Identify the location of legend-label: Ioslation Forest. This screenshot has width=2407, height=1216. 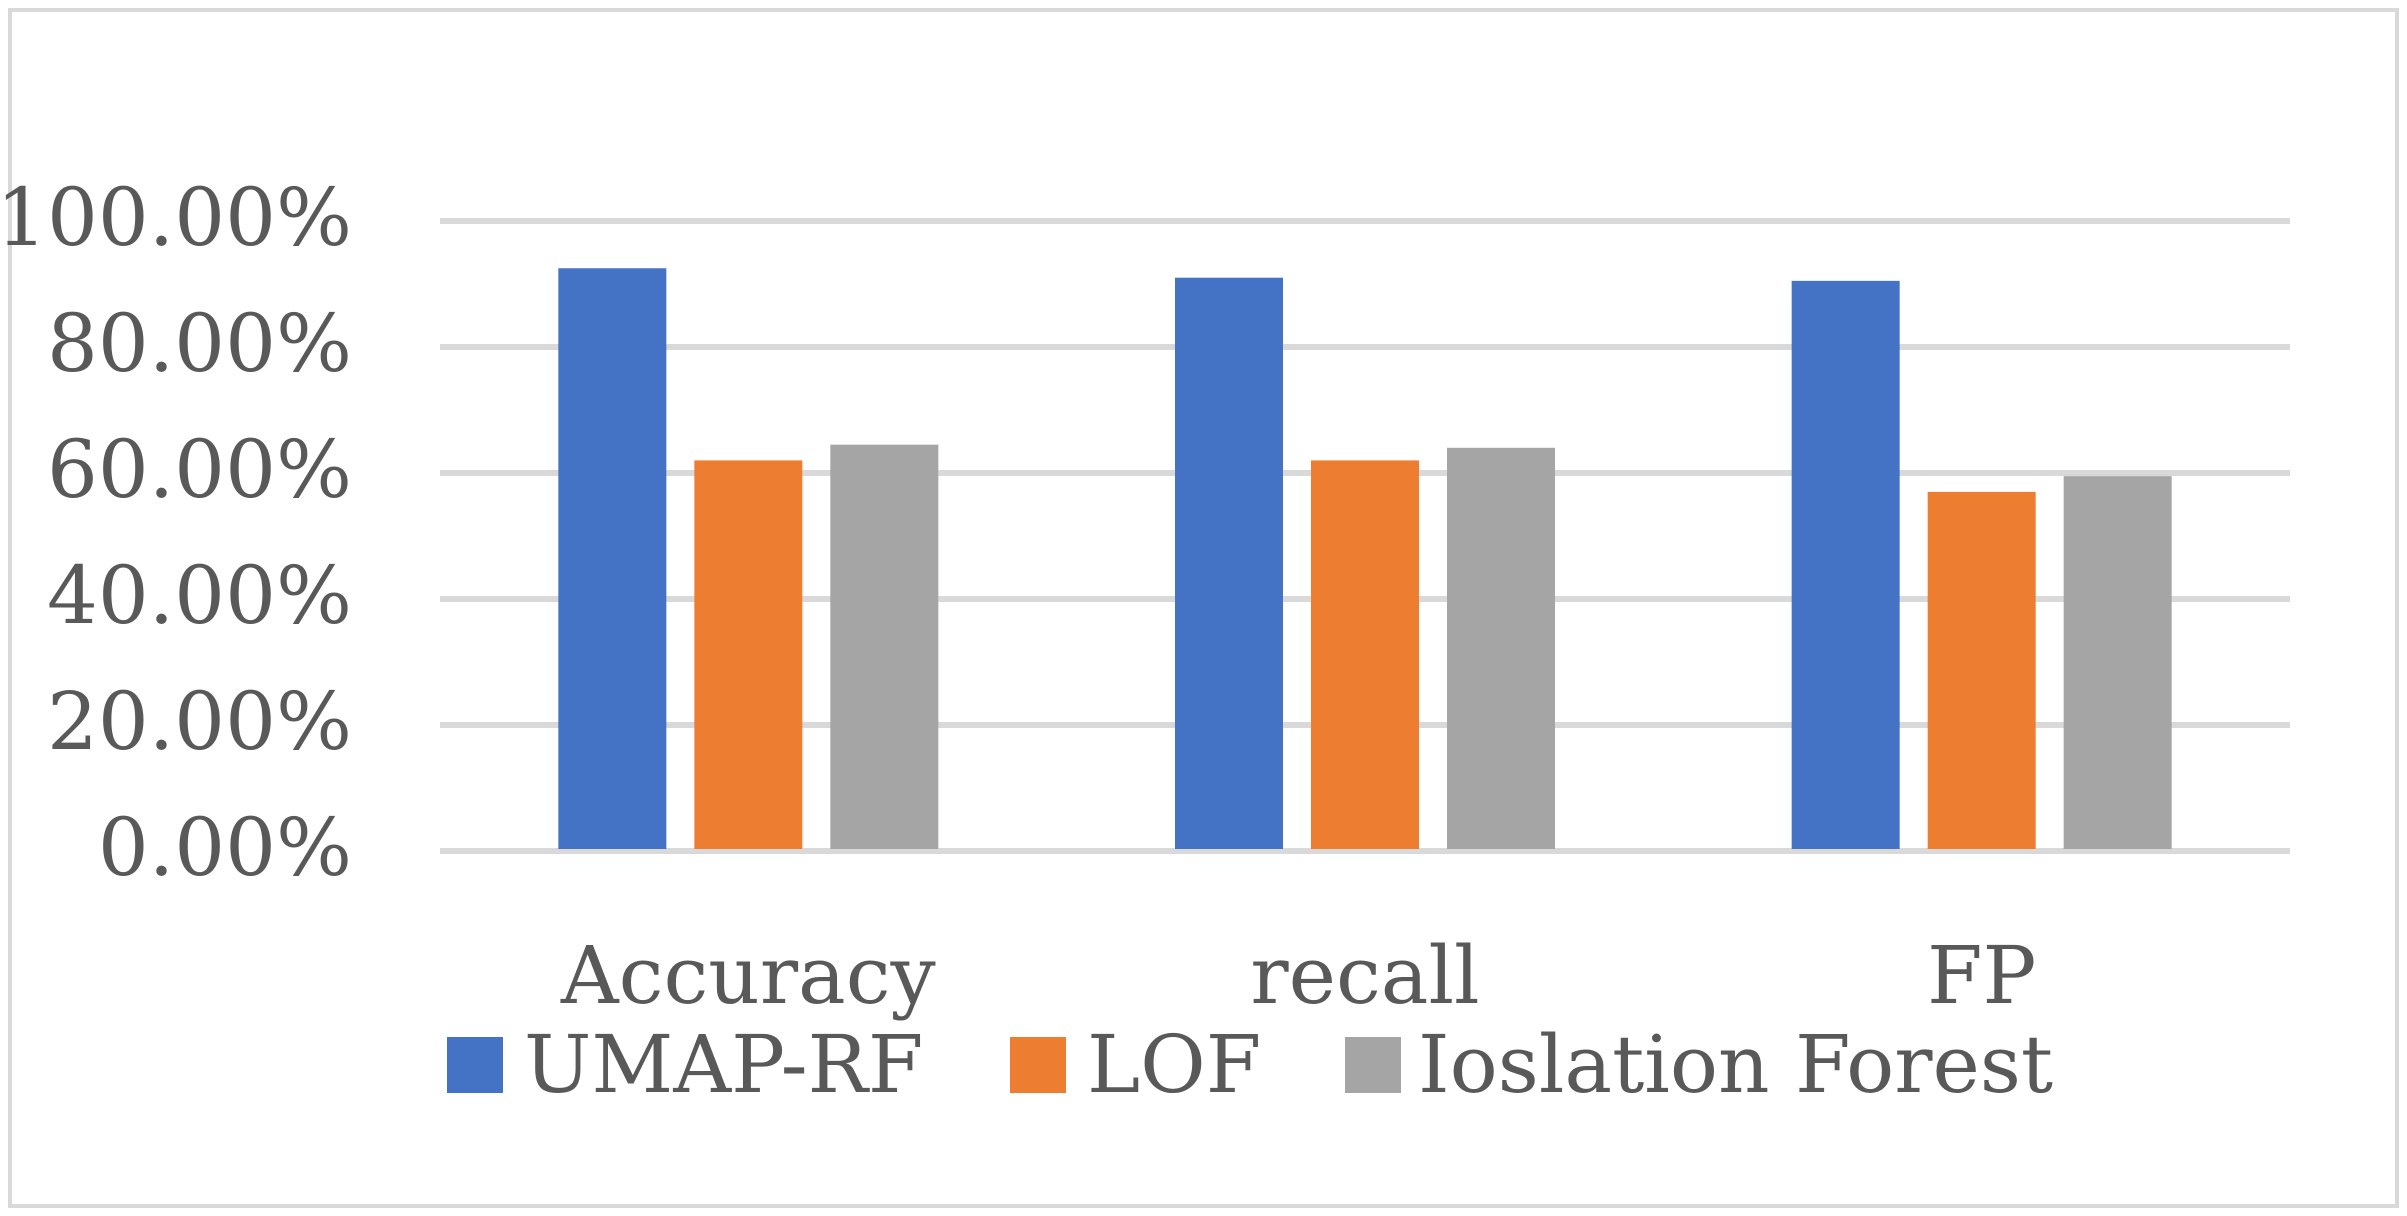
(1735, 1064).